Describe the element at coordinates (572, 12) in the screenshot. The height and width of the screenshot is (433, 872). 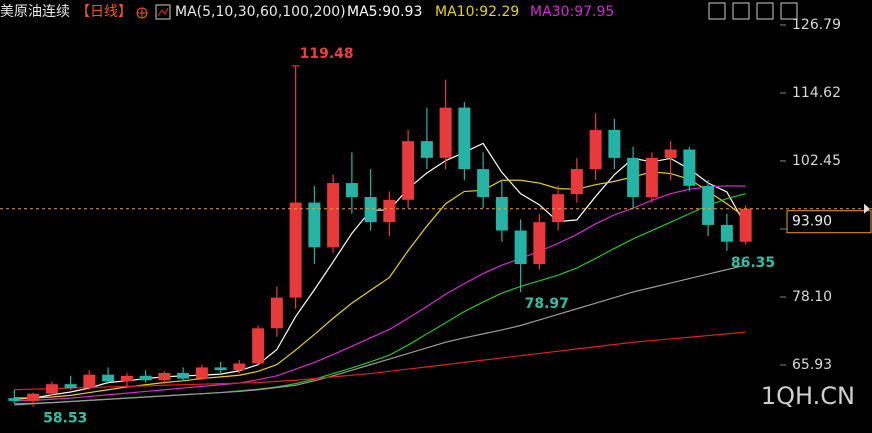
I see `legend-item: MA30:97.95` at that location.